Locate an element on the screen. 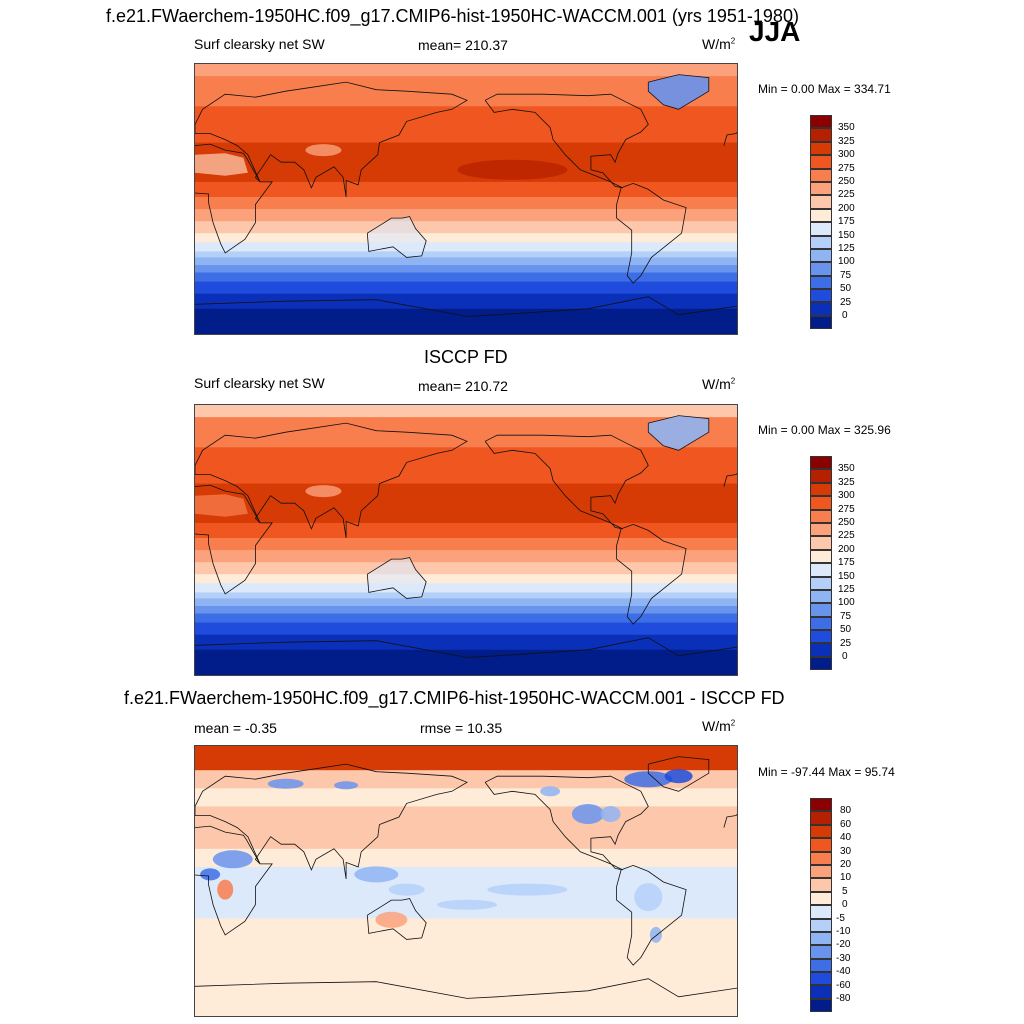 The width and height of the screenshot is (1024, 1024). panel1-map is located at coordinates (466, 199).